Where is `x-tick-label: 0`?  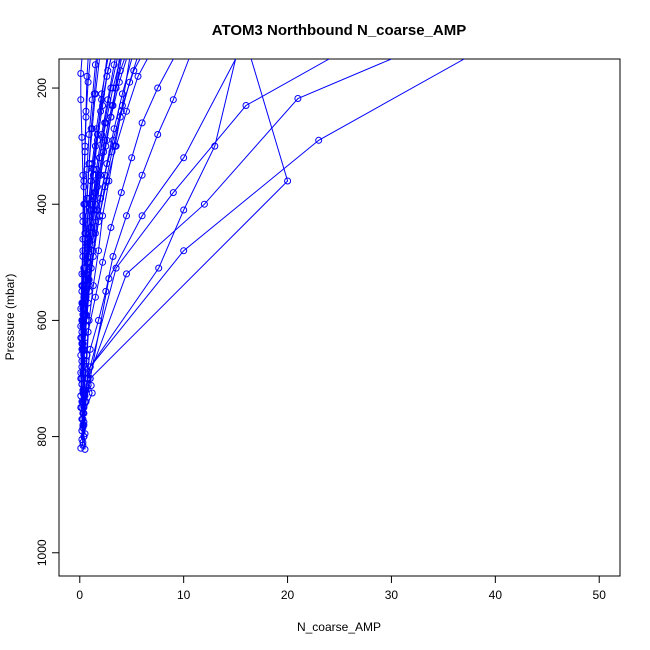 x-tick-label: 0 is located at coordinates (79, 595).